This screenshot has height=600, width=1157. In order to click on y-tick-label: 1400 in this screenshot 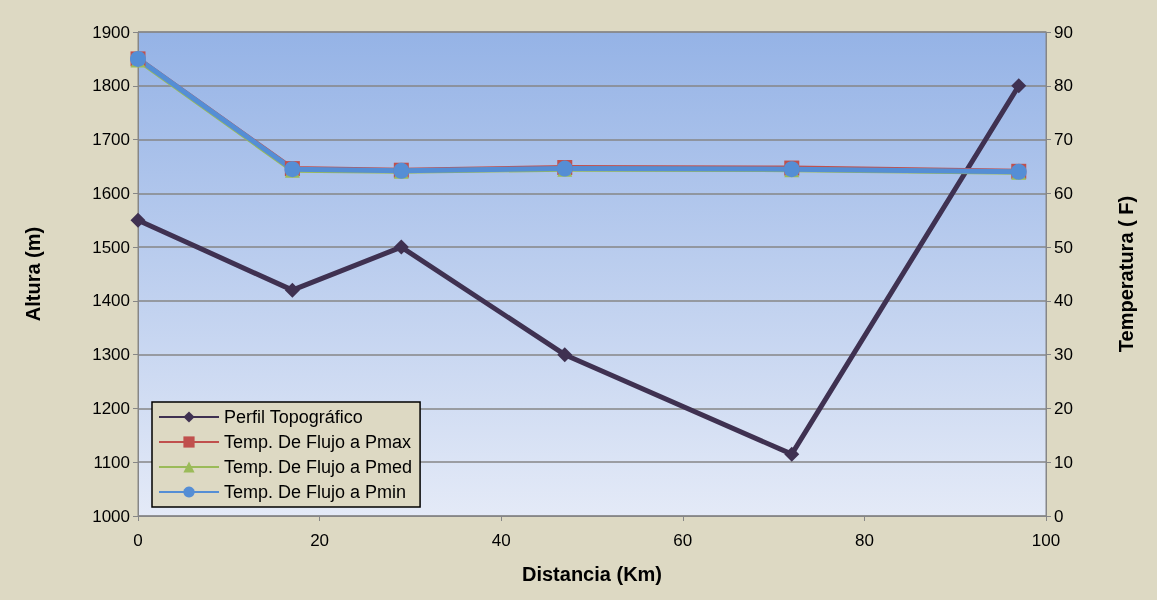, I will do `click(111, 301)`.